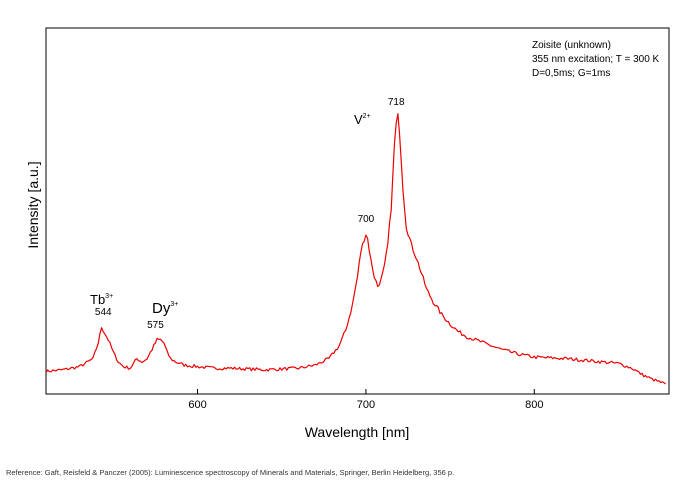 The image size is (700, 488). Describe the element at coordinates (571, 45) in the screenshot. I see `info-line-1: Zoisite (unknown)` at that location.